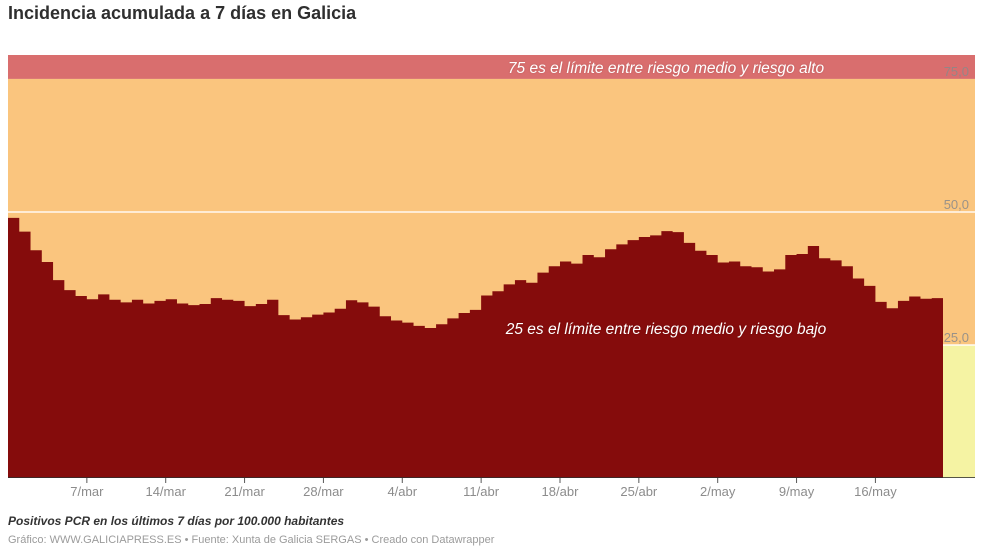 This screenshot has width=981, height=560. I want to click on x-tick-label: 18/abr, so click(560, 491).